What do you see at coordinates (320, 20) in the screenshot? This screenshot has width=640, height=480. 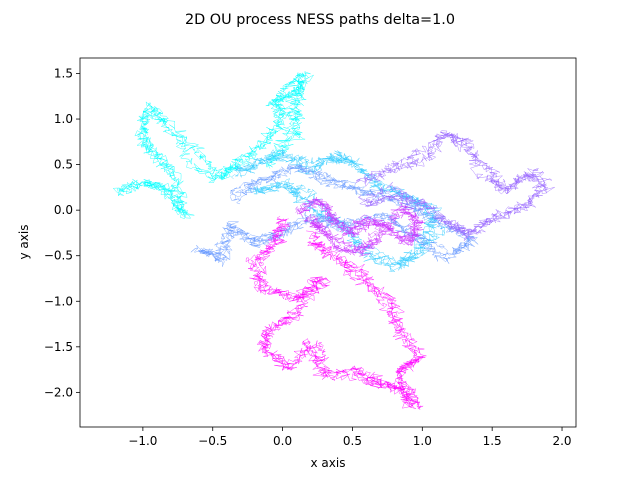 I see `chart-title: 2D OU process NESS paths delta=1.0` at bounding box center [320, 20].